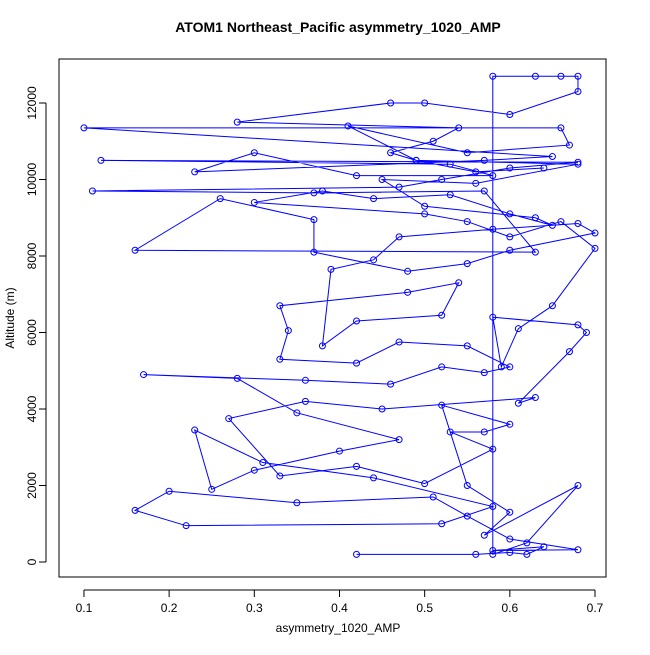  Describe the element at coordinates (169, 608) in the screenshot. I see `x-tick-label: 0.2` at that location.